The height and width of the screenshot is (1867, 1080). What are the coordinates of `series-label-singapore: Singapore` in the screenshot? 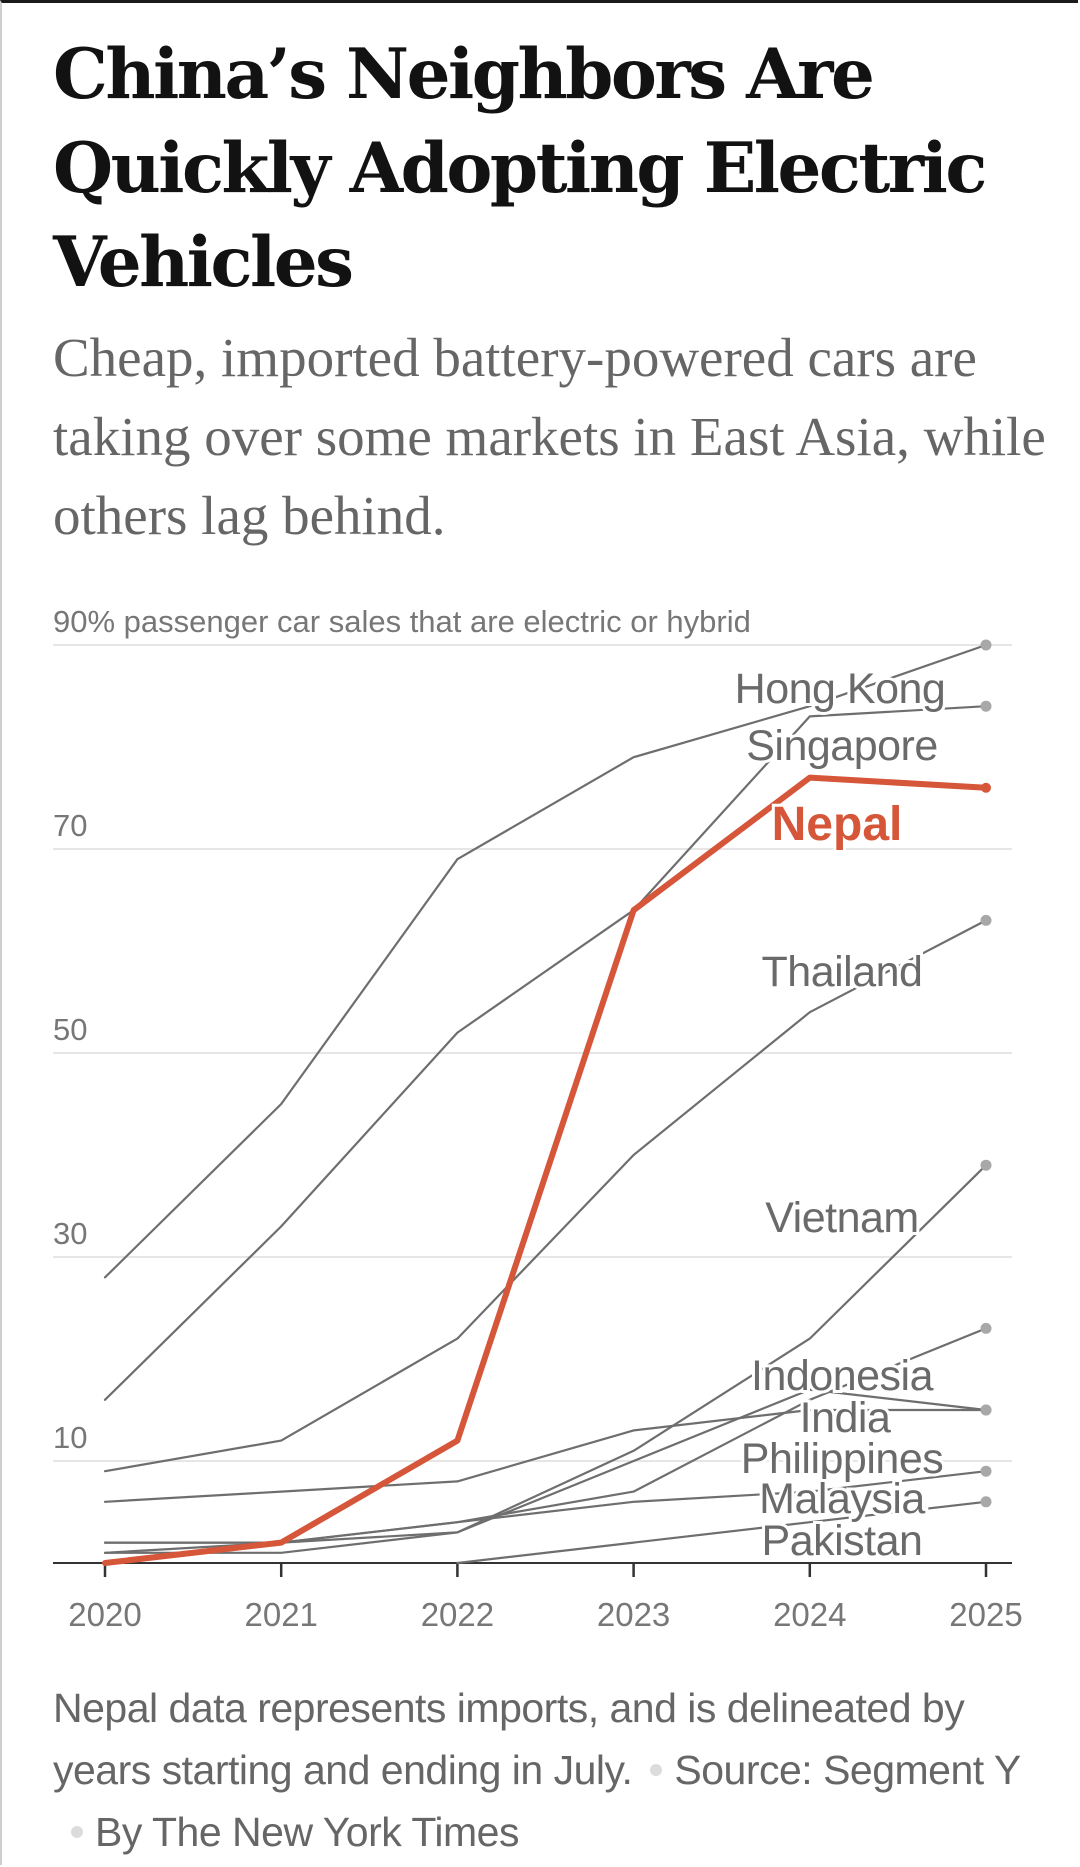 It's located at (842, 746).